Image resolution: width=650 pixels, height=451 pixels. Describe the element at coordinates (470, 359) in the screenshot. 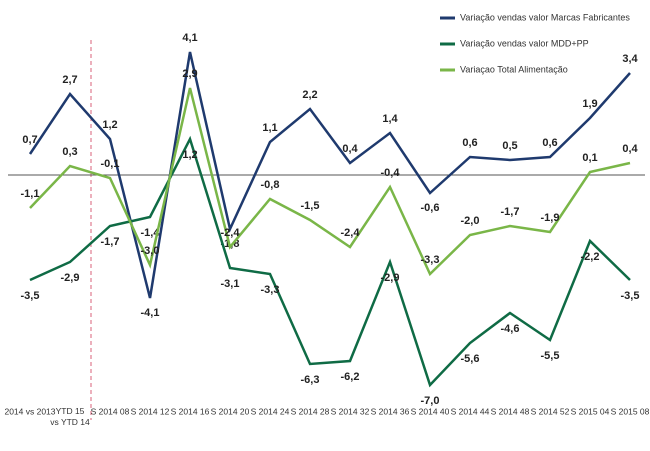

I see `data-label: -5,6` at that location.